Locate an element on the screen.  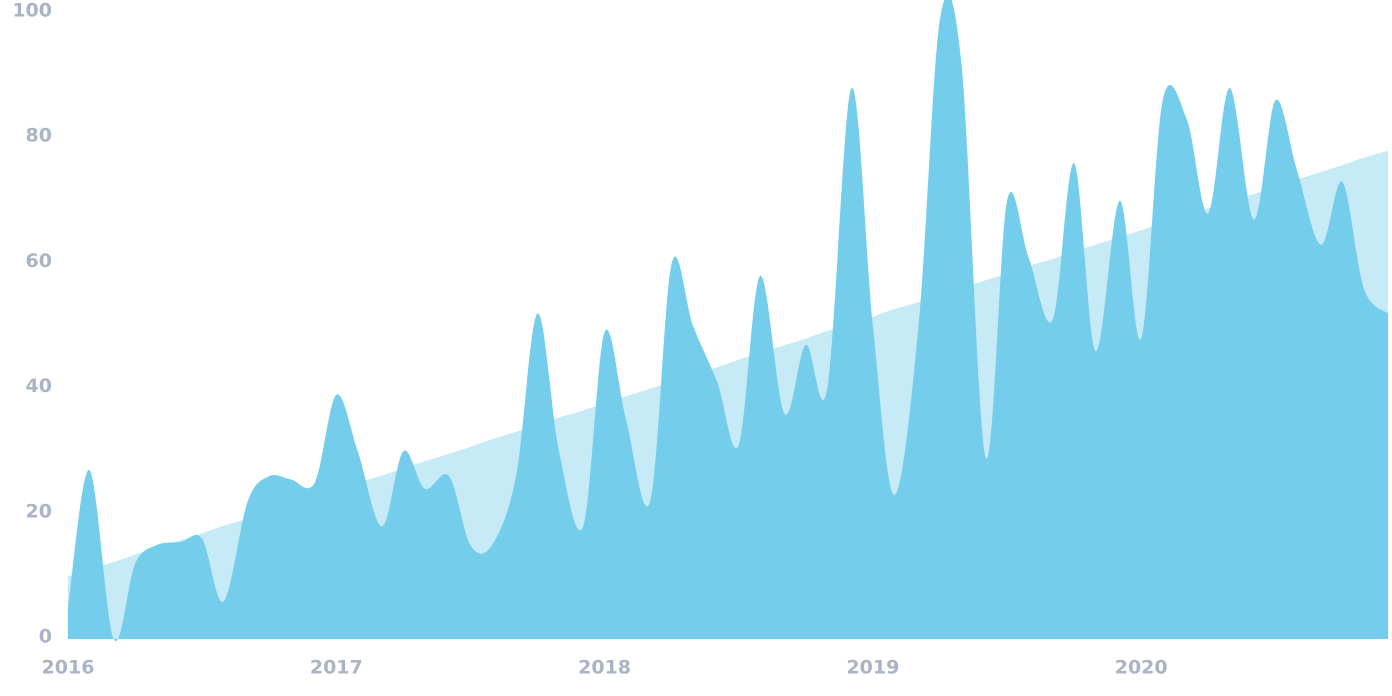
y-tick-label: 20 is located at coordinates (39, 511).